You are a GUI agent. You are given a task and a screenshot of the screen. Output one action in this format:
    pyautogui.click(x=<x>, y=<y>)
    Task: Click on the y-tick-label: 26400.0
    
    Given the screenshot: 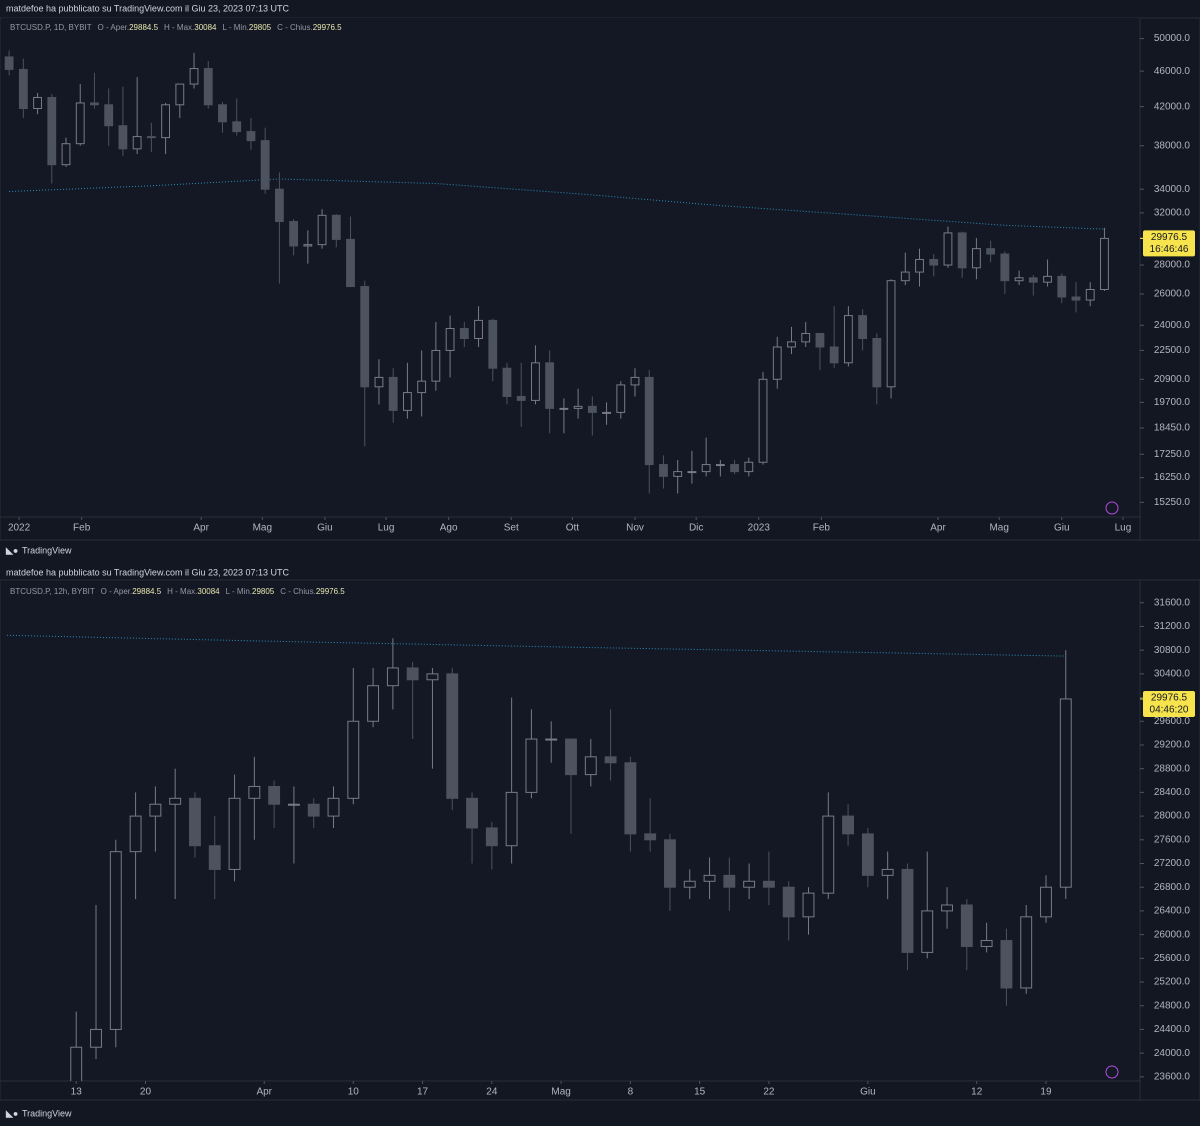 What is the action you would take?
    pyautogui.click(x=1172, y=911)
    